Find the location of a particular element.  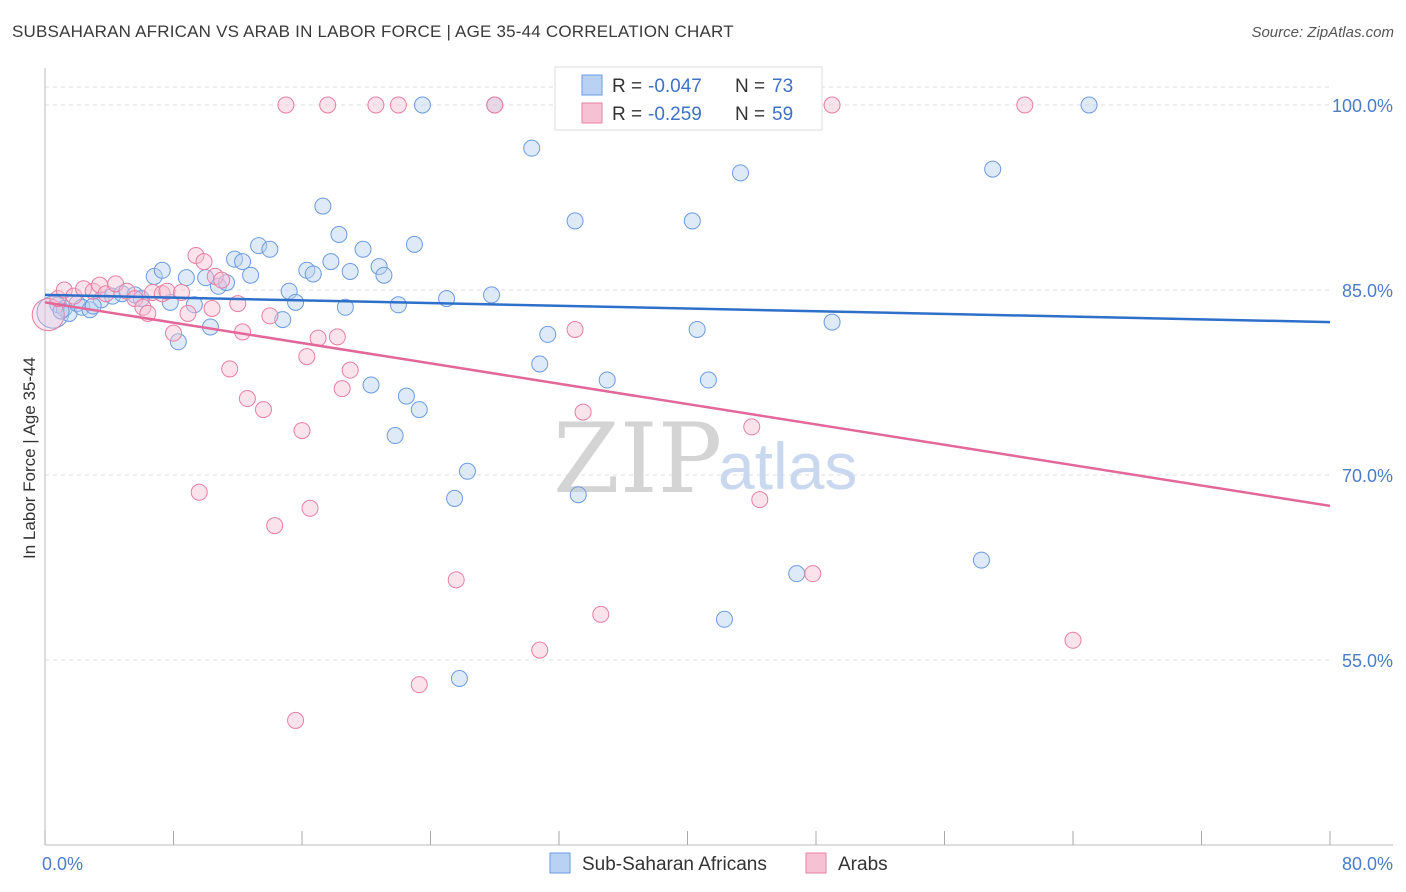

legend-n-label-1: N = is located at coordinates (750, 86).